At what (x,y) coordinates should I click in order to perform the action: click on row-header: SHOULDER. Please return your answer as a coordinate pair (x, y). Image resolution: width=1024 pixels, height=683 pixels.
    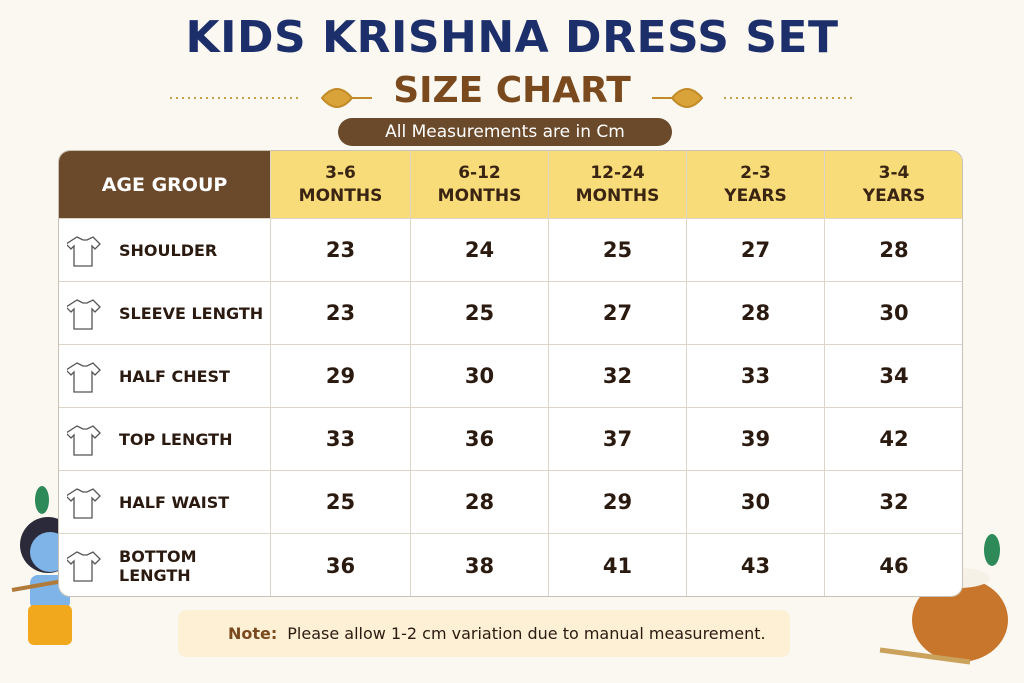
    Looking at the image, I should click on (165, 250).